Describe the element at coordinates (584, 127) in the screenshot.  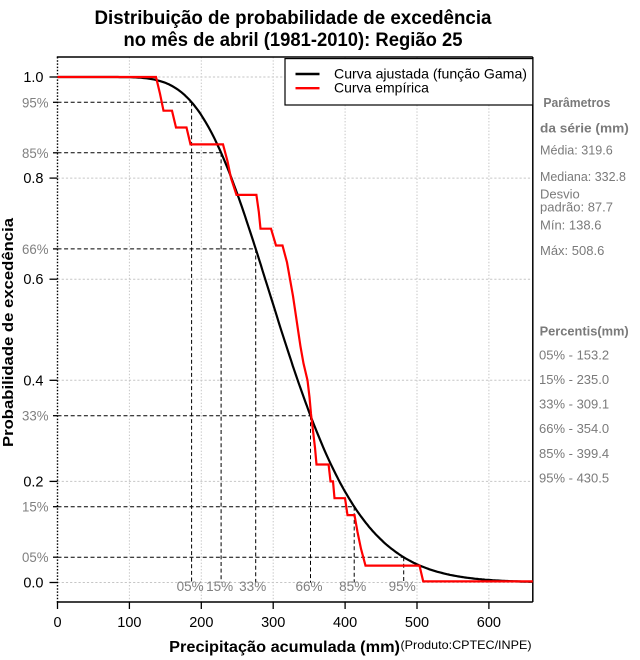
I see `svg-text: da série (mm)` at that location.